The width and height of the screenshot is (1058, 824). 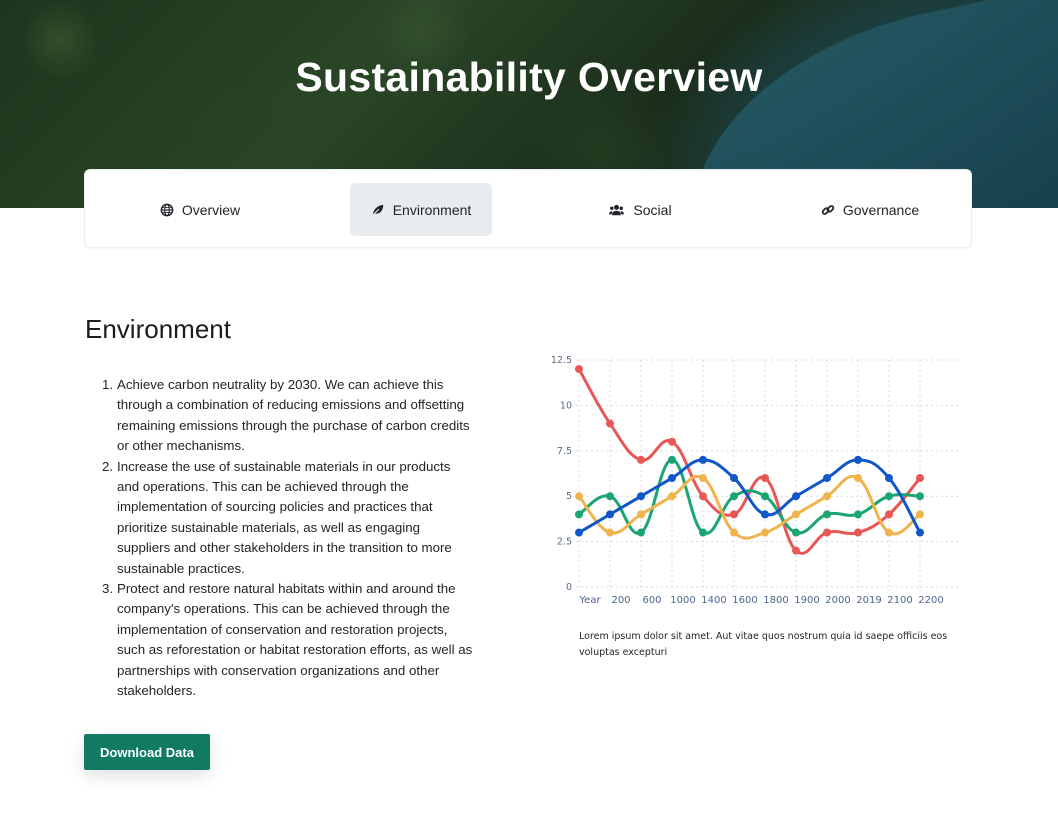 What do you see at coordinates (837, 600) in the screenshot?
I see `x-tick-label: 2000` at bounding box center [837, 600].